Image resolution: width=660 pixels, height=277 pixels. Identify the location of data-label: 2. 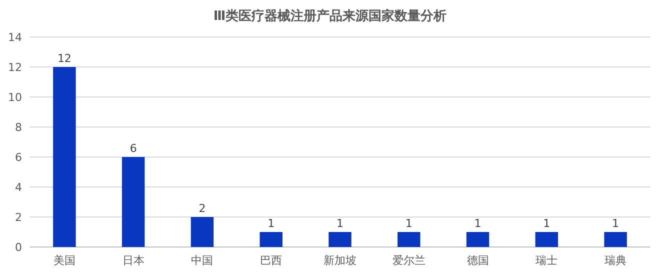
(202, 208).